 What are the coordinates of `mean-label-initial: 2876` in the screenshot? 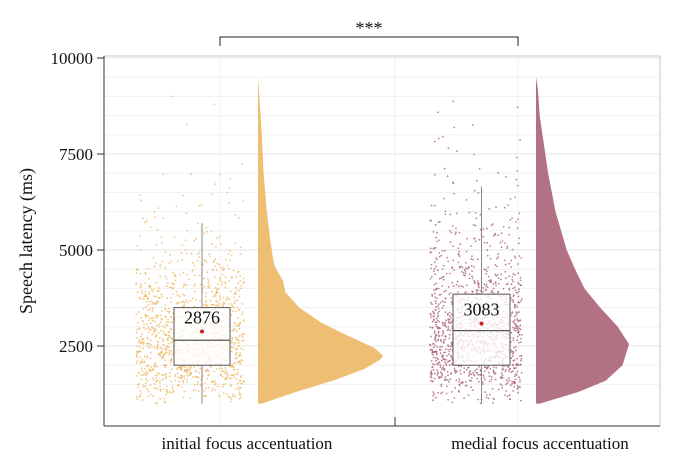 It's located at (202, 318).